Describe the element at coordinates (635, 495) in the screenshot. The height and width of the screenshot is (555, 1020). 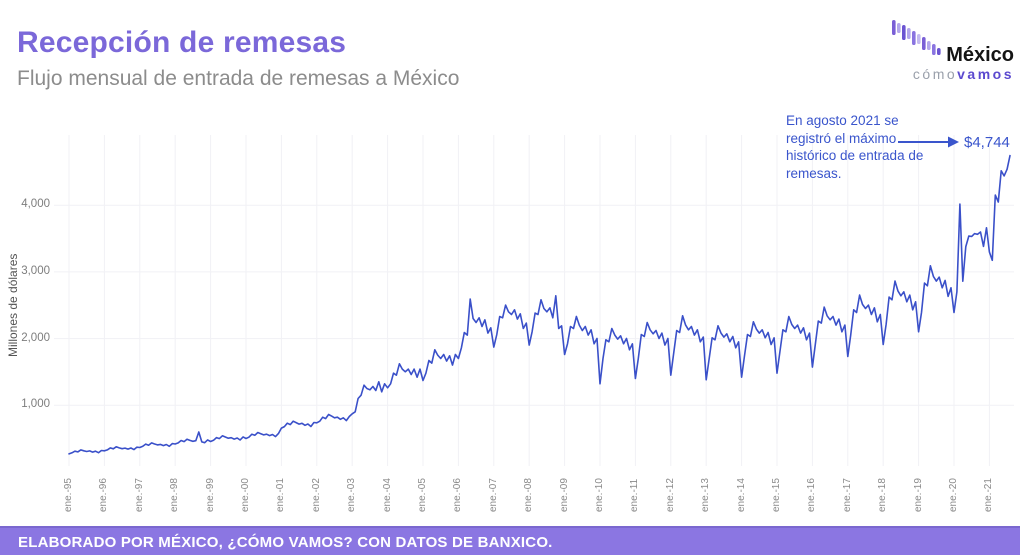
I see `x-tick-label: ene.-11` at that location.